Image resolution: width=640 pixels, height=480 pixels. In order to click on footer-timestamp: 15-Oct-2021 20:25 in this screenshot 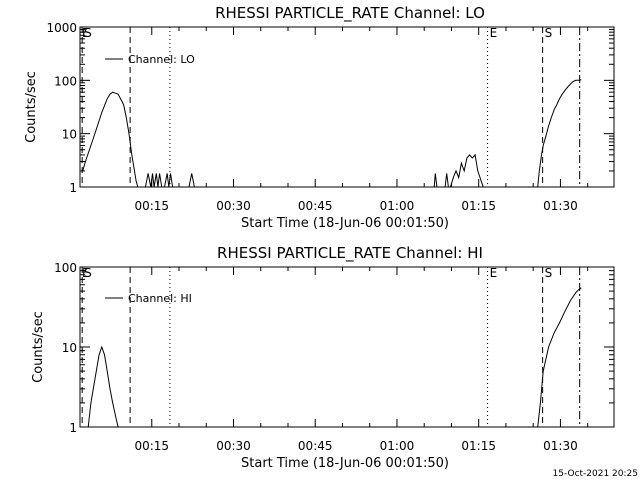, I will do `click(595, 474)`.